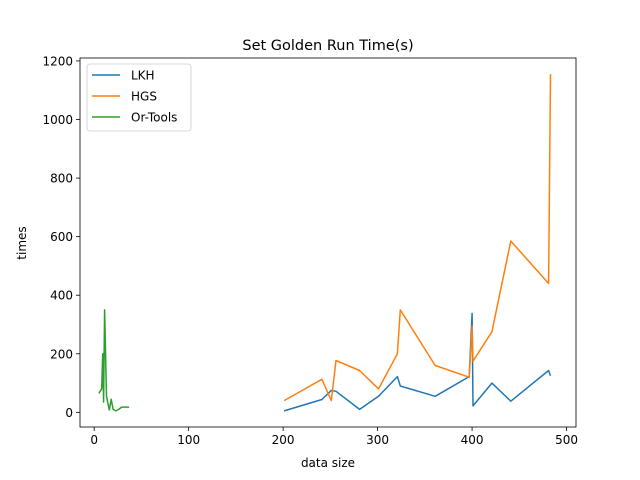 This screenshot has width=640, height=480. What do you see at coordinates (61, 354) in the screenshot?
I see `y-tick-label: 200` at bounding box center [61, 354].